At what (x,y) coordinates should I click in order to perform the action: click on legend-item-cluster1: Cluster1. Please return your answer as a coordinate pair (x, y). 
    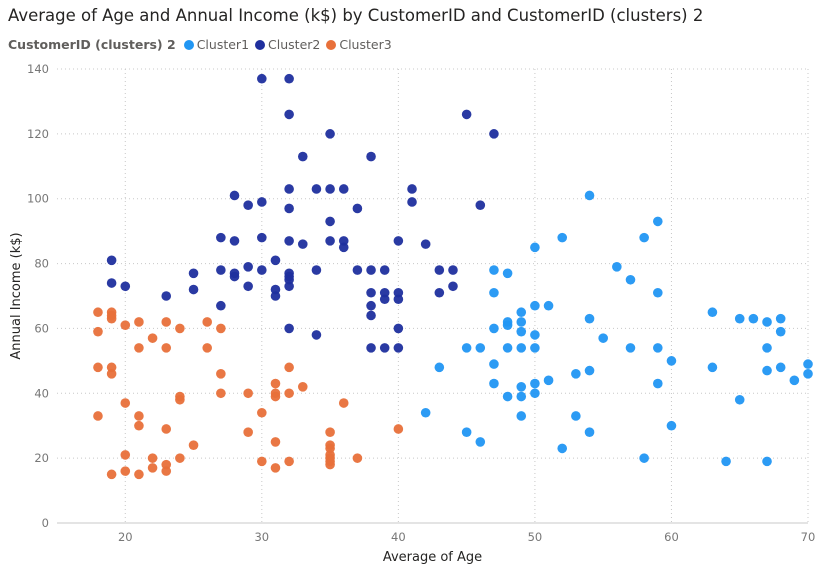
    Looking at the image, I should click on (216, 44).